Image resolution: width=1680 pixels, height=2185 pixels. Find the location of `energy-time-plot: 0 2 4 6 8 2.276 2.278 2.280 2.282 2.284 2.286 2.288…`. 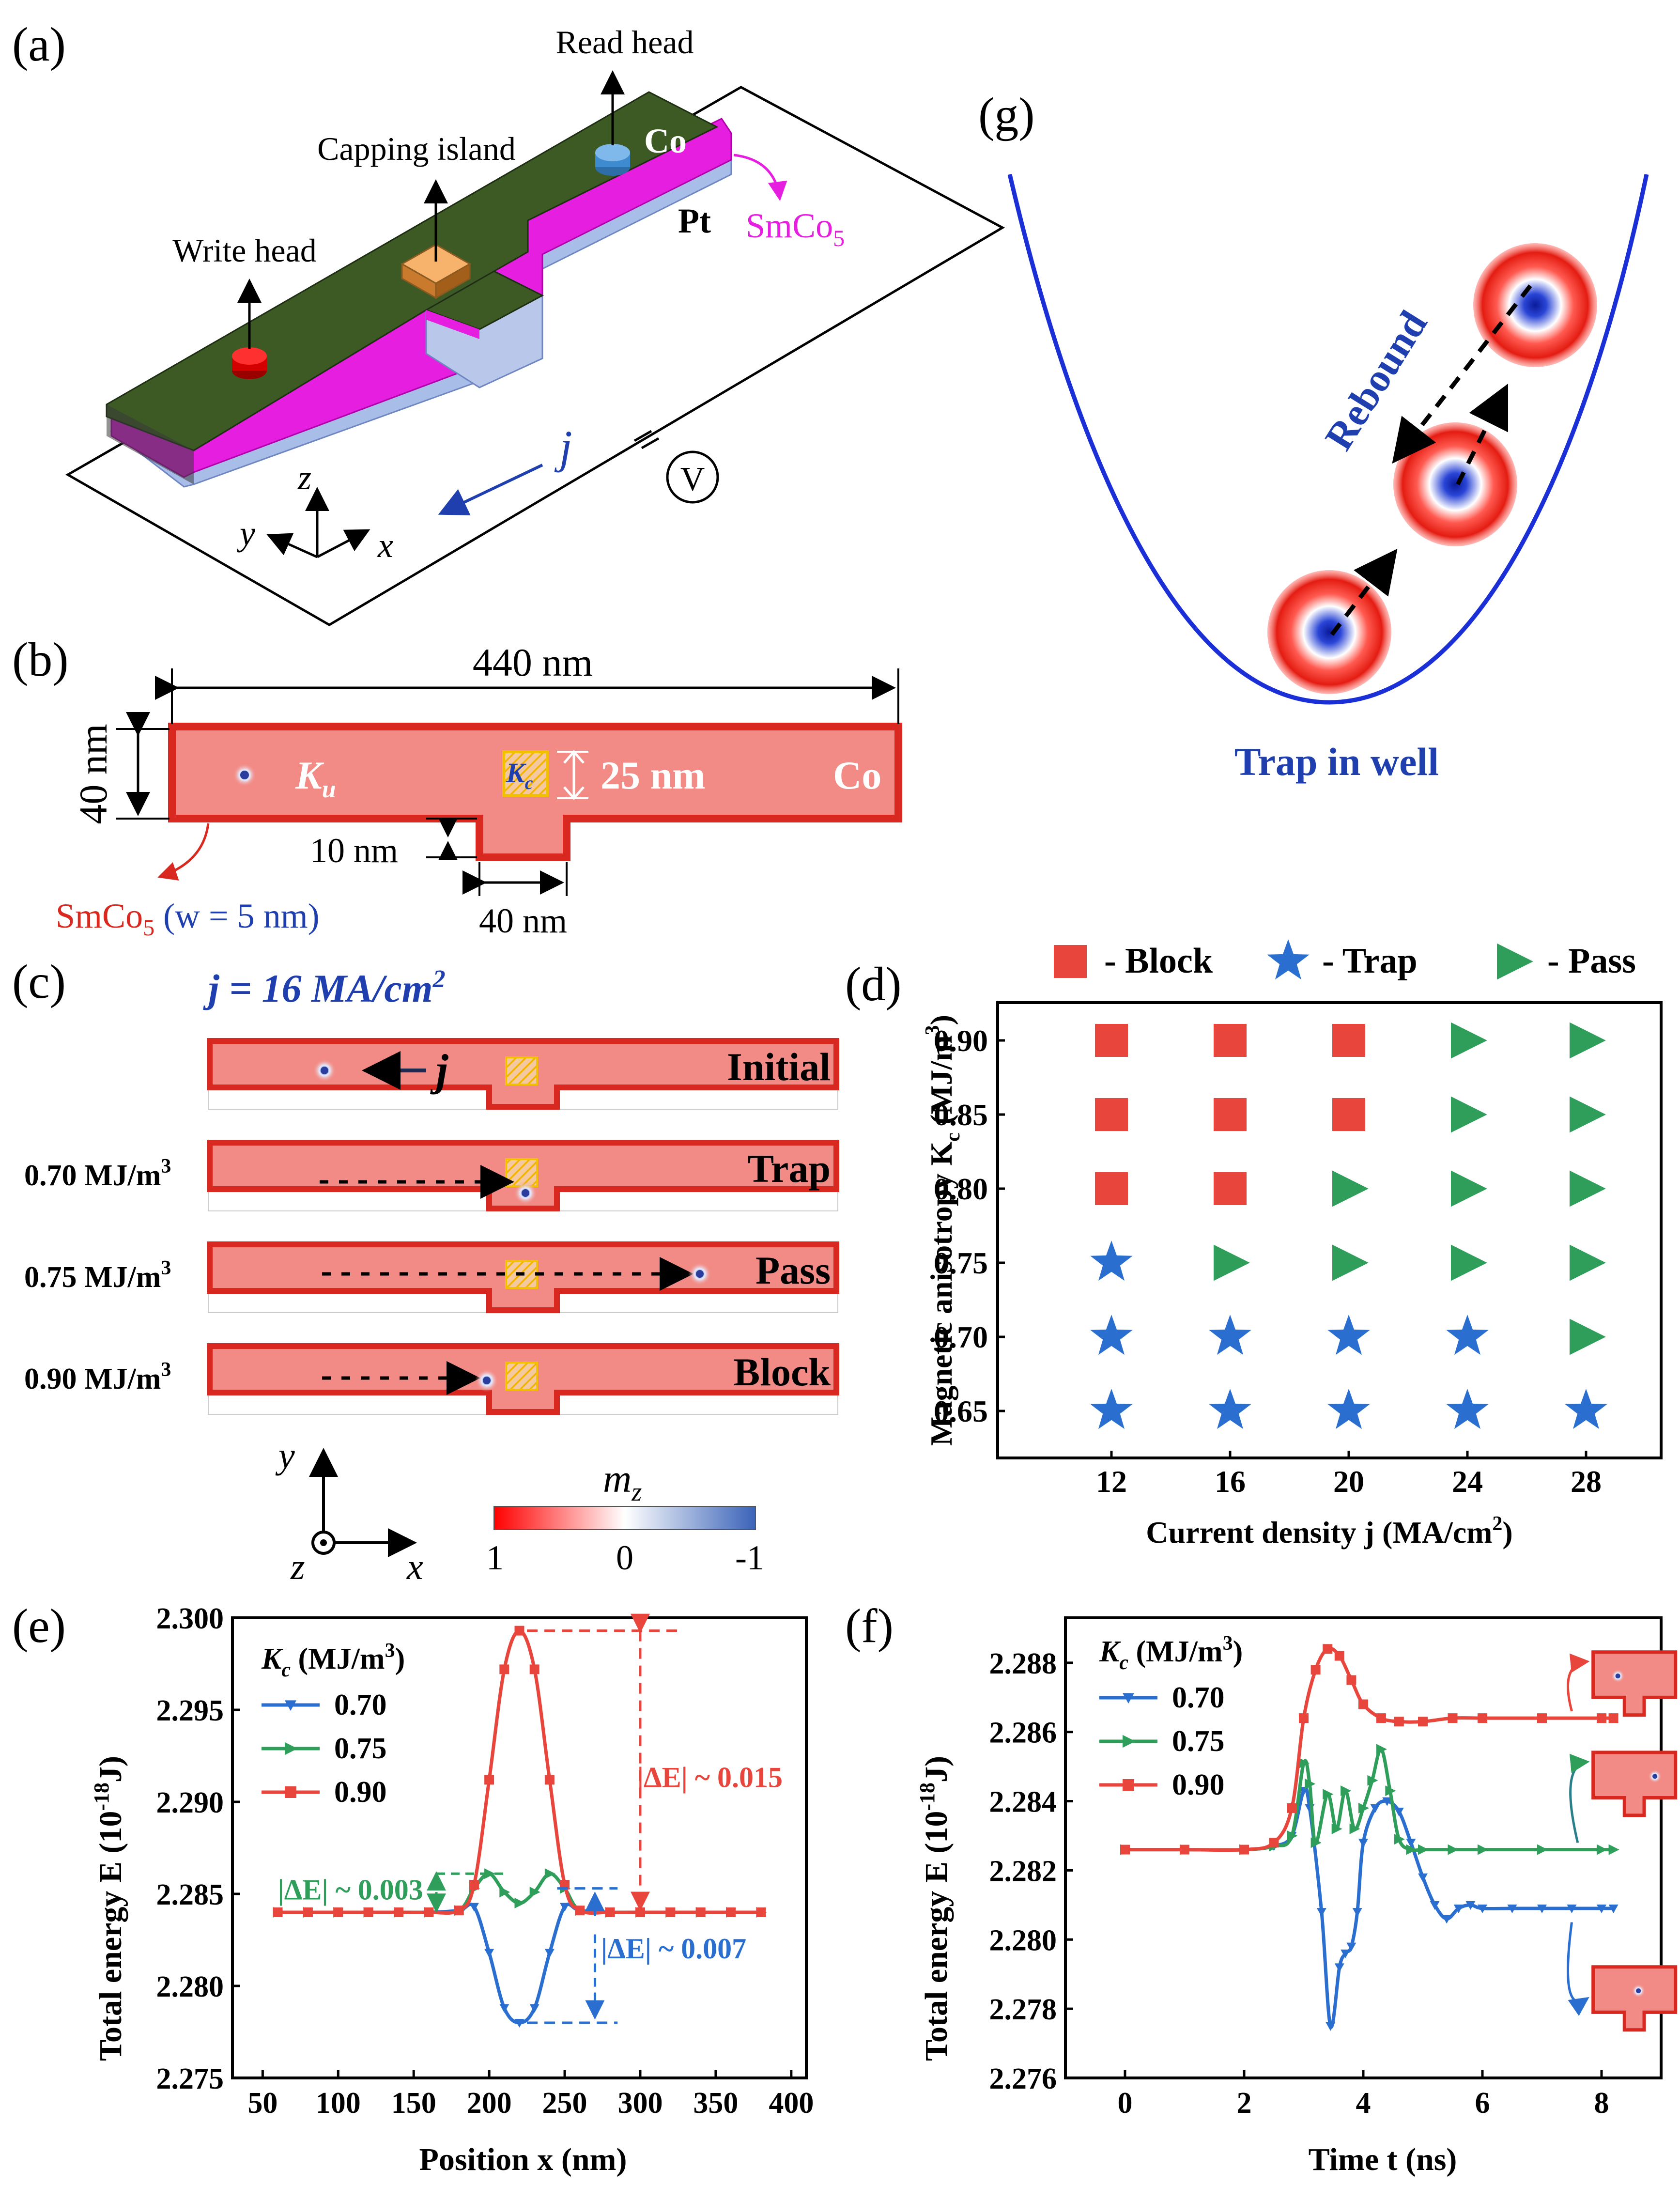

energy-time-plot: 0 2 4 6 8 2.276 2.278 2.280 2.282 2.284 2.286 2.288… is located at coordinates (1334, 1868).